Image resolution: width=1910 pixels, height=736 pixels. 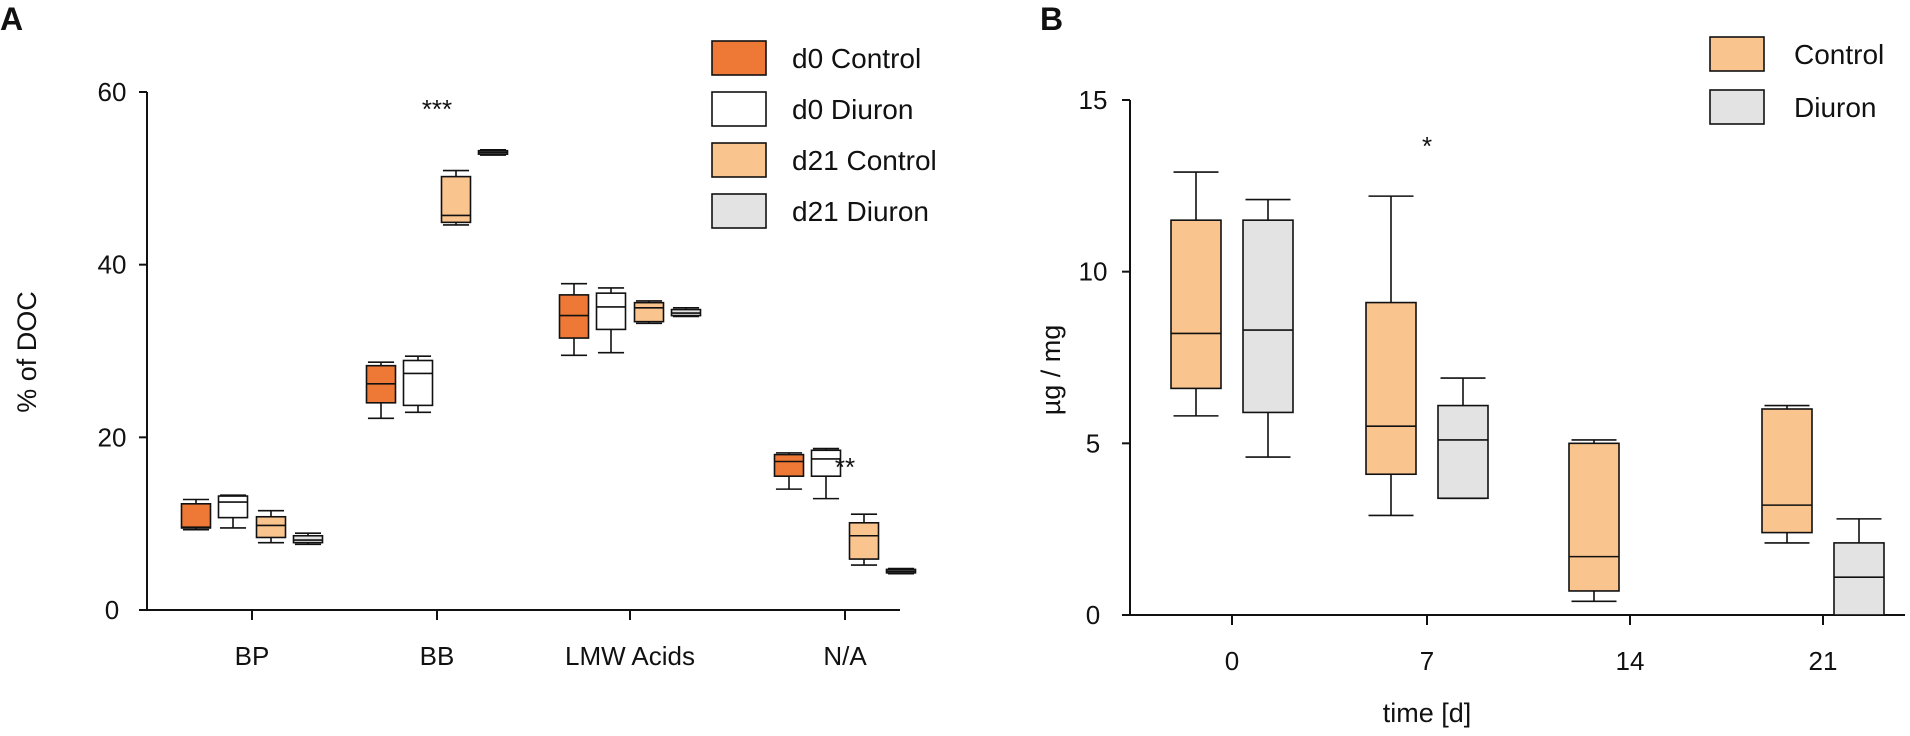 What do you see at coordinates (739, 211) in the screenshot?
I see `panel-a-legend-swatch-d21-diuron` at bounding box center [739, 211].